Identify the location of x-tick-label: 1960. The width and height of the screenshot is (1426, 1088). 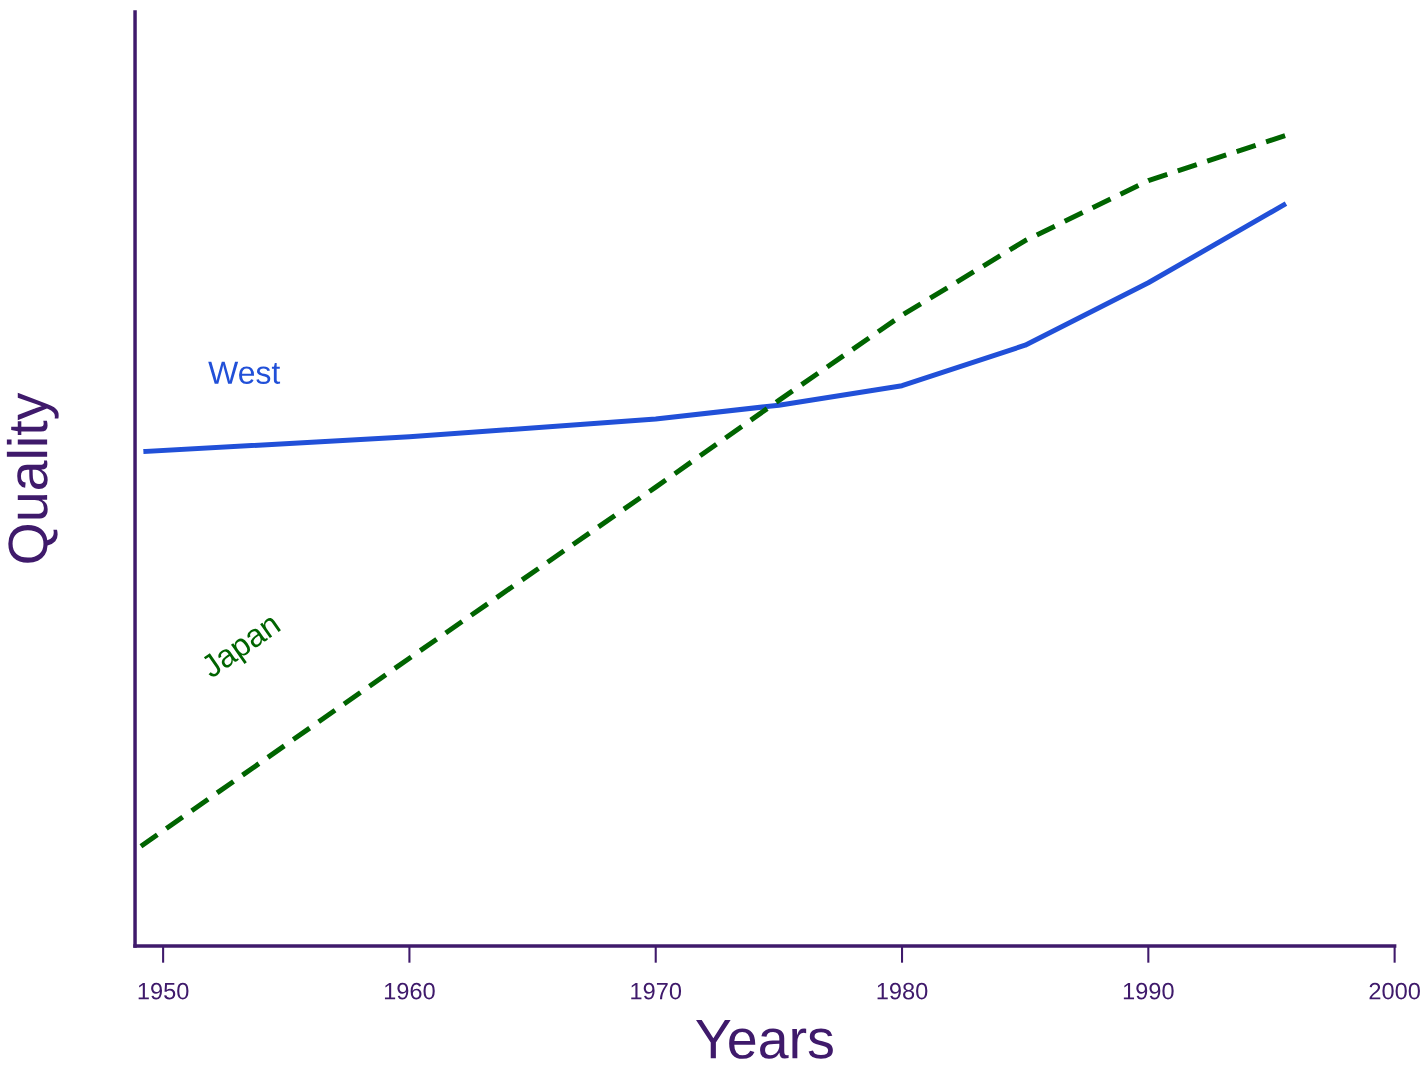
(409, 991).